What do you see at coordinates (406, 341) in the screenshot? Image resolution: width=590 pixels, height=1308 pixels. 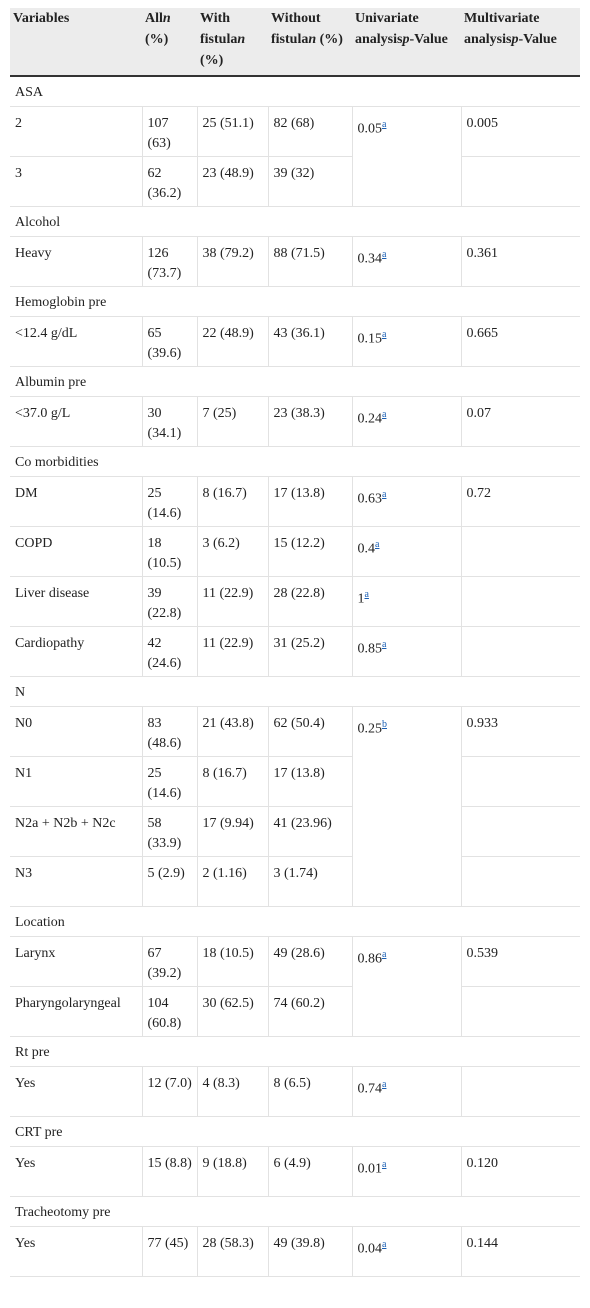 I see `p-value-cell: 0.15a` at bounding box center [406, 341].